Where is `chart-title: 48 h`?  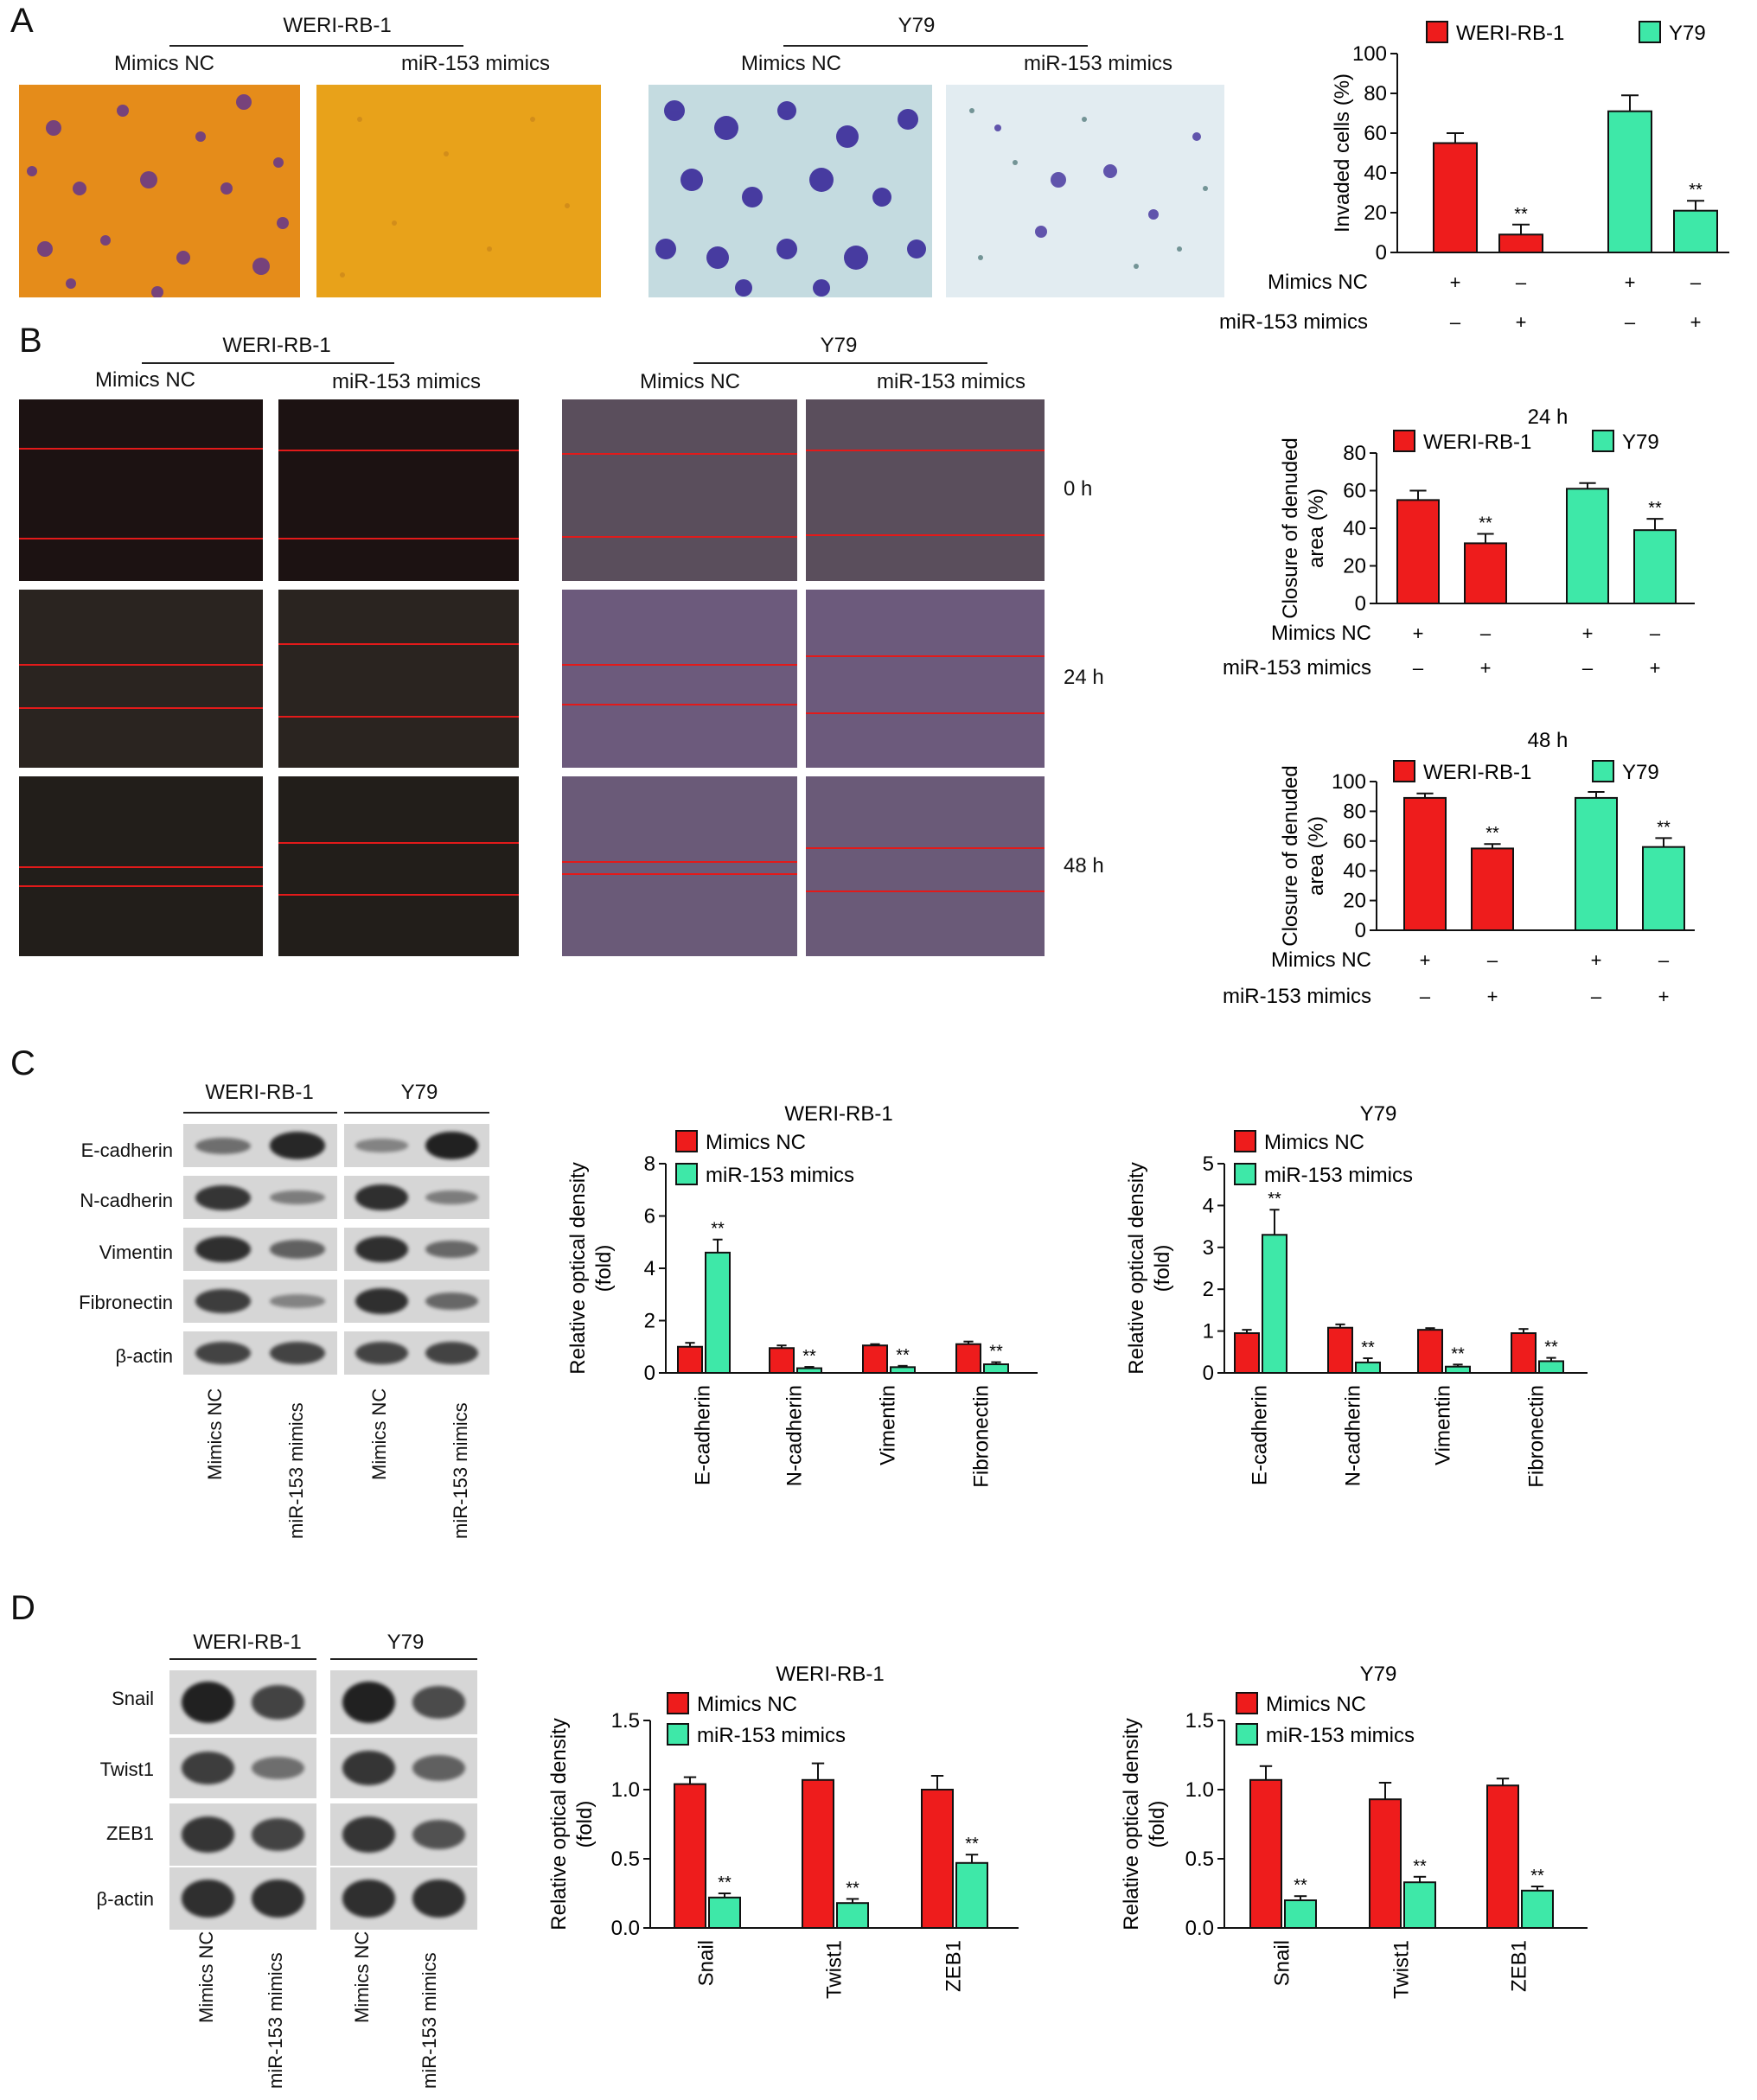 chart-title: 48 h is located at coordinates (1548, 740).